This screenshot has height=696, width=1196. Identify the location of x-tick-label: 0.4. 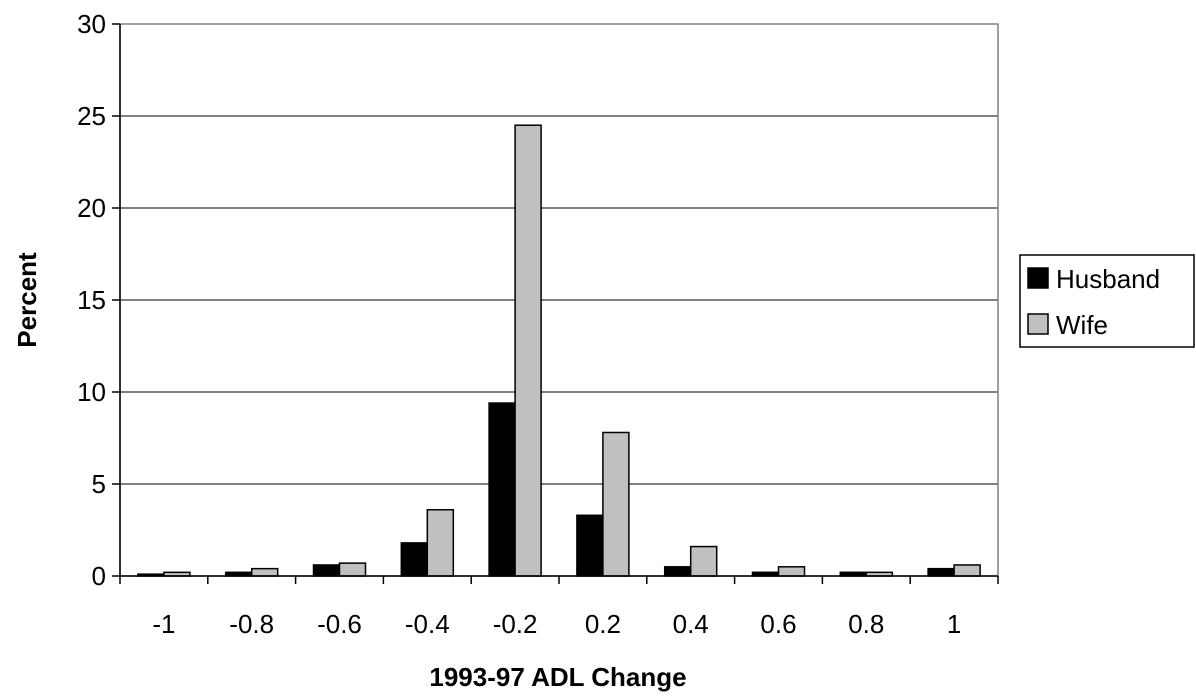
(691, 624).